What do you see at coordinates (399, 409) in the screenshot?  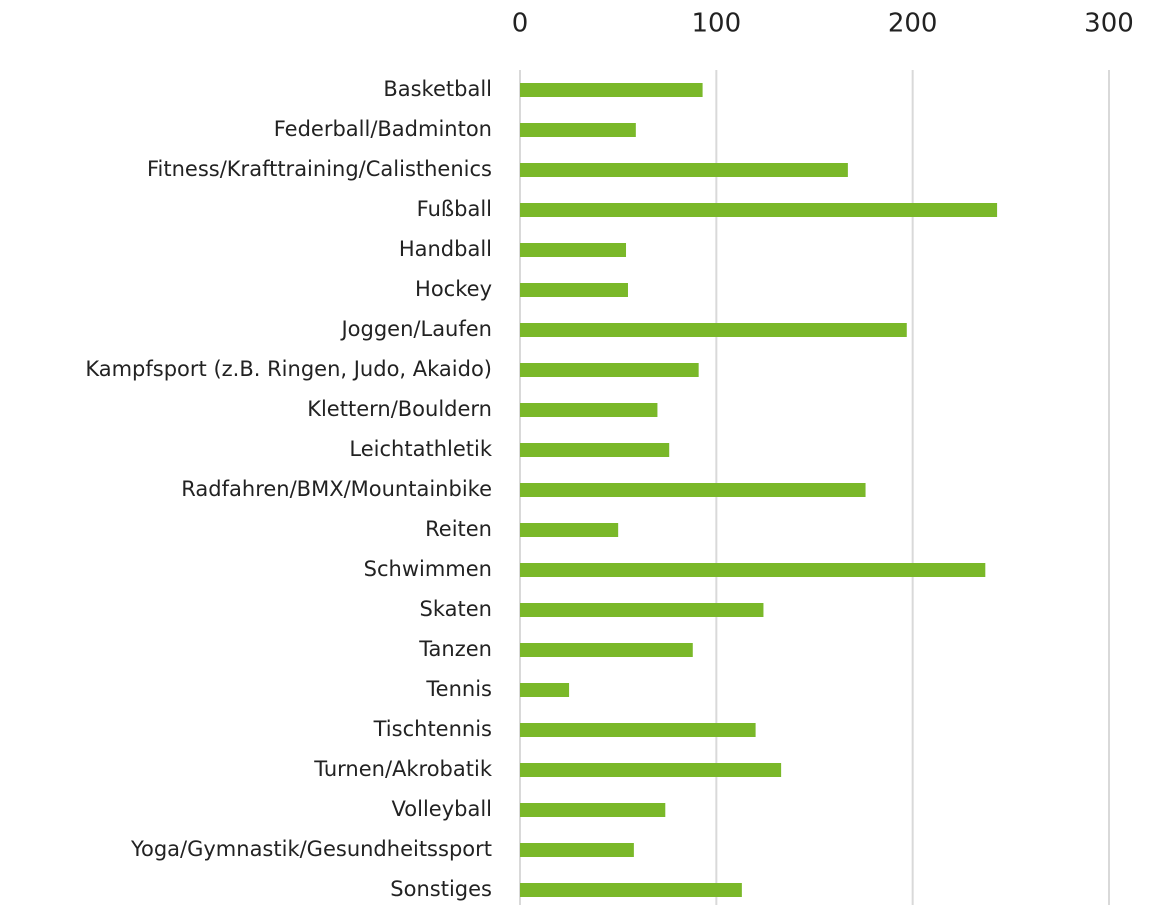 I see `y-tick-label: Klettern/Bouldern` at bounding box center [399, 409].